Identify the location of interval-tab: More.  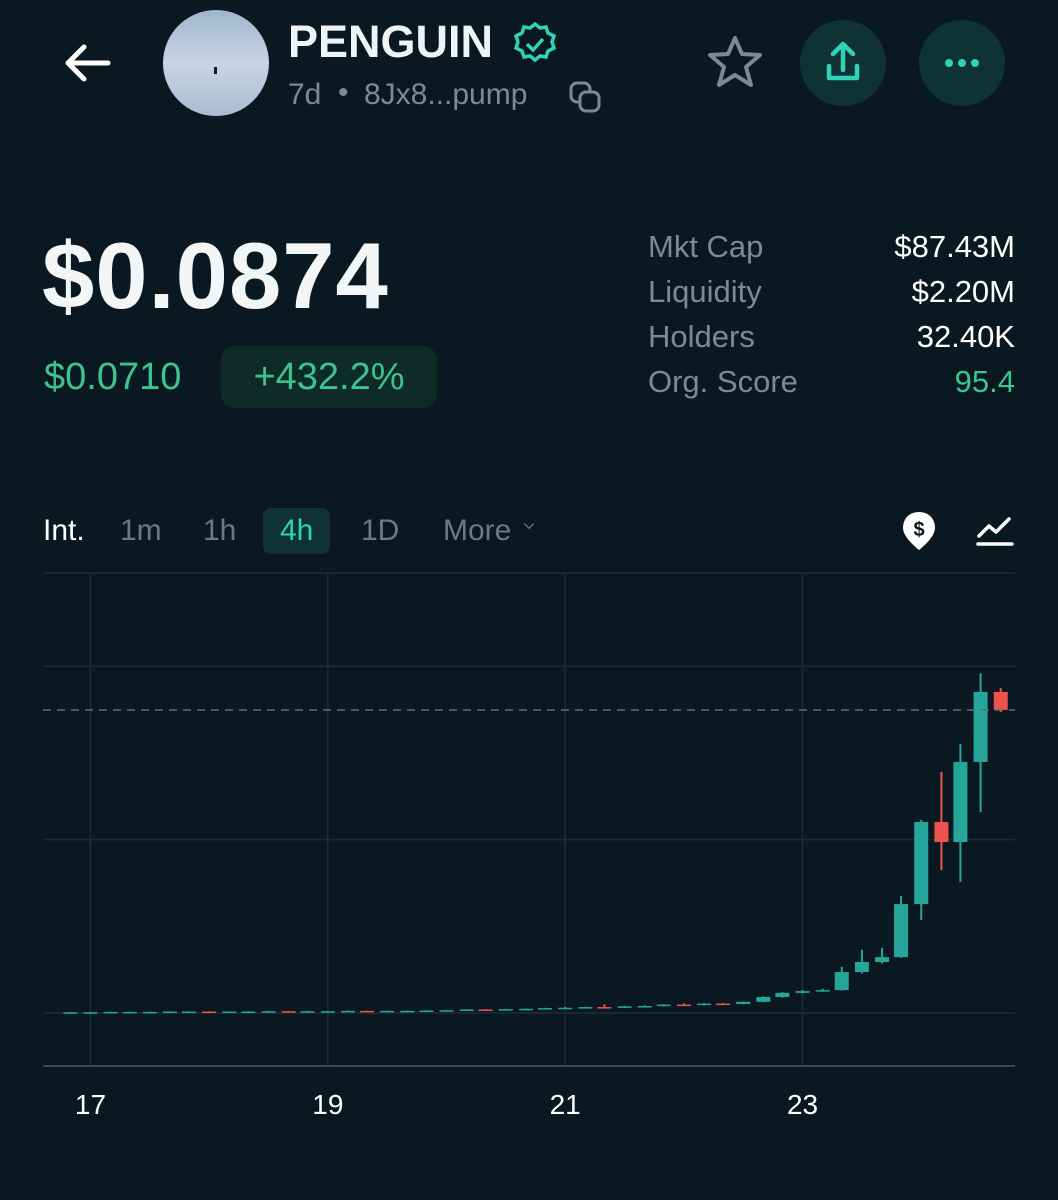
(477, 530).